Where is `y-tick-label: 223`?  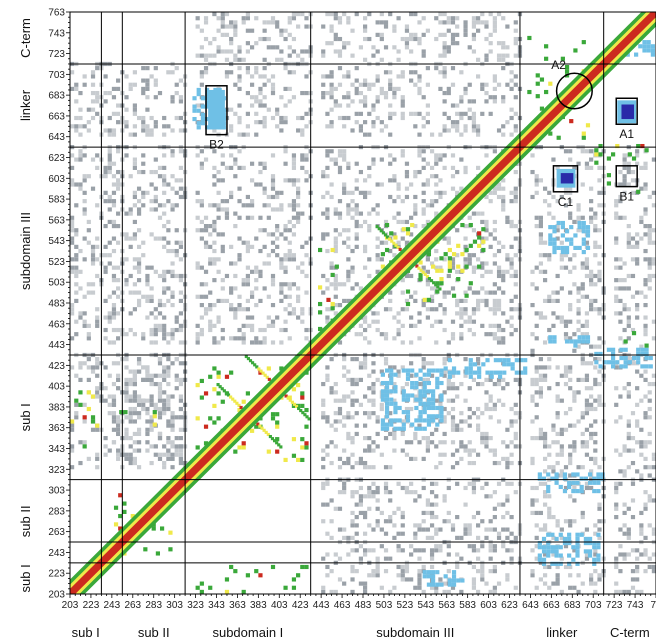
y-tick-label: 223 is located at coordinates (56, 574).